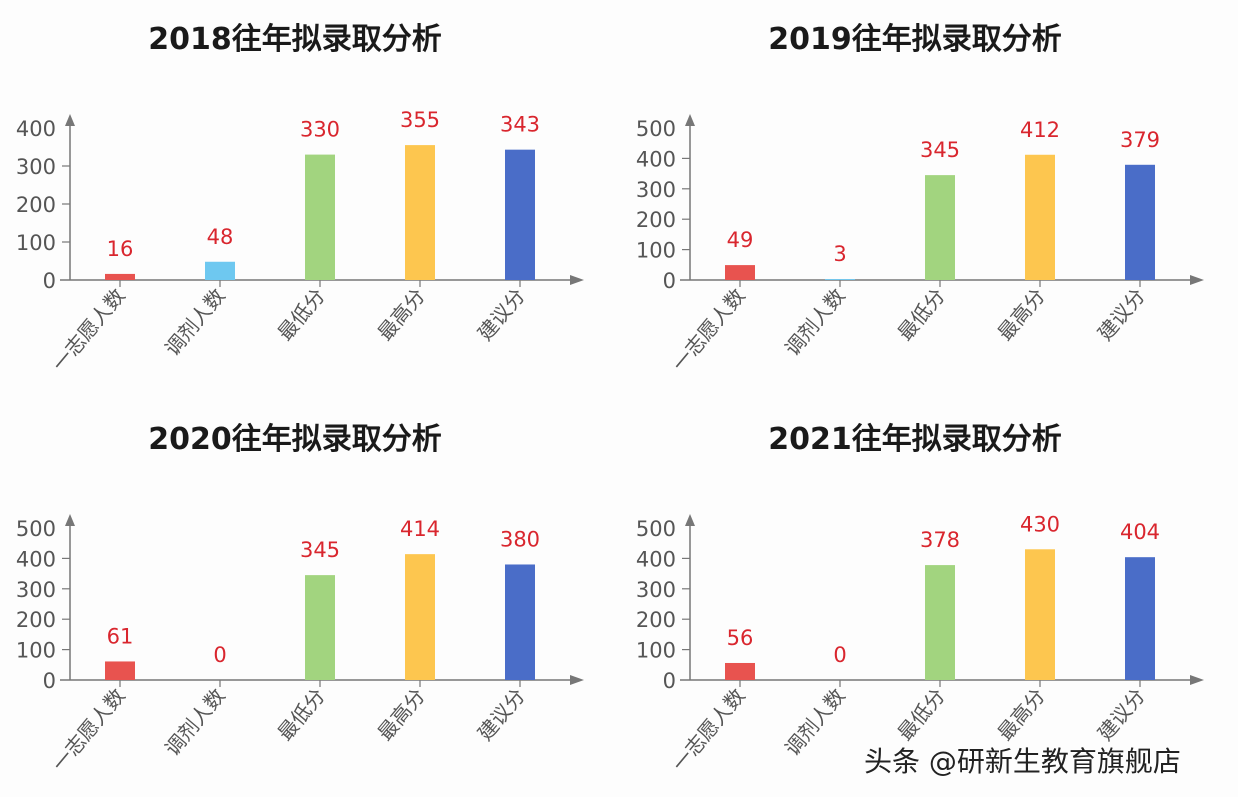  Describe the element at coordinates (740, 240) in the screenshot. I see `bar-value-label: 49` at that location.